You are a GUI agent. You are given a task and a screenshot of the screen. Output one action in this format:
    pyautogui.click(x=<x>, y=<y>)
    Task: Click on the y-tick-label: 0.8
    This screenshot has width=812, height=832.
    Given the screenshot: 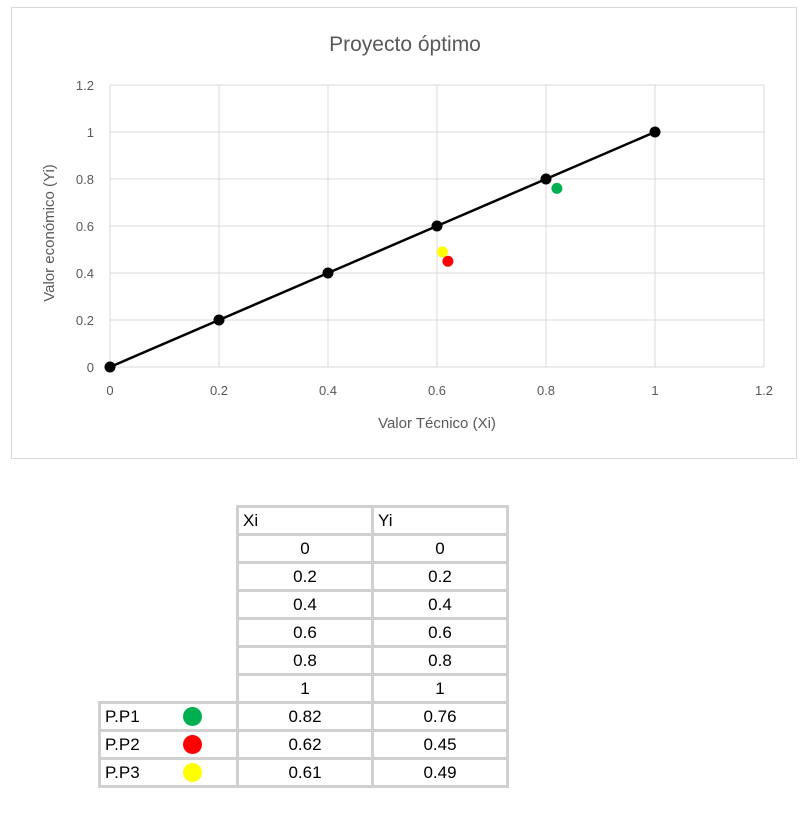 What is the action you would take?
    pyautogui.click(x=85, y=179)
    